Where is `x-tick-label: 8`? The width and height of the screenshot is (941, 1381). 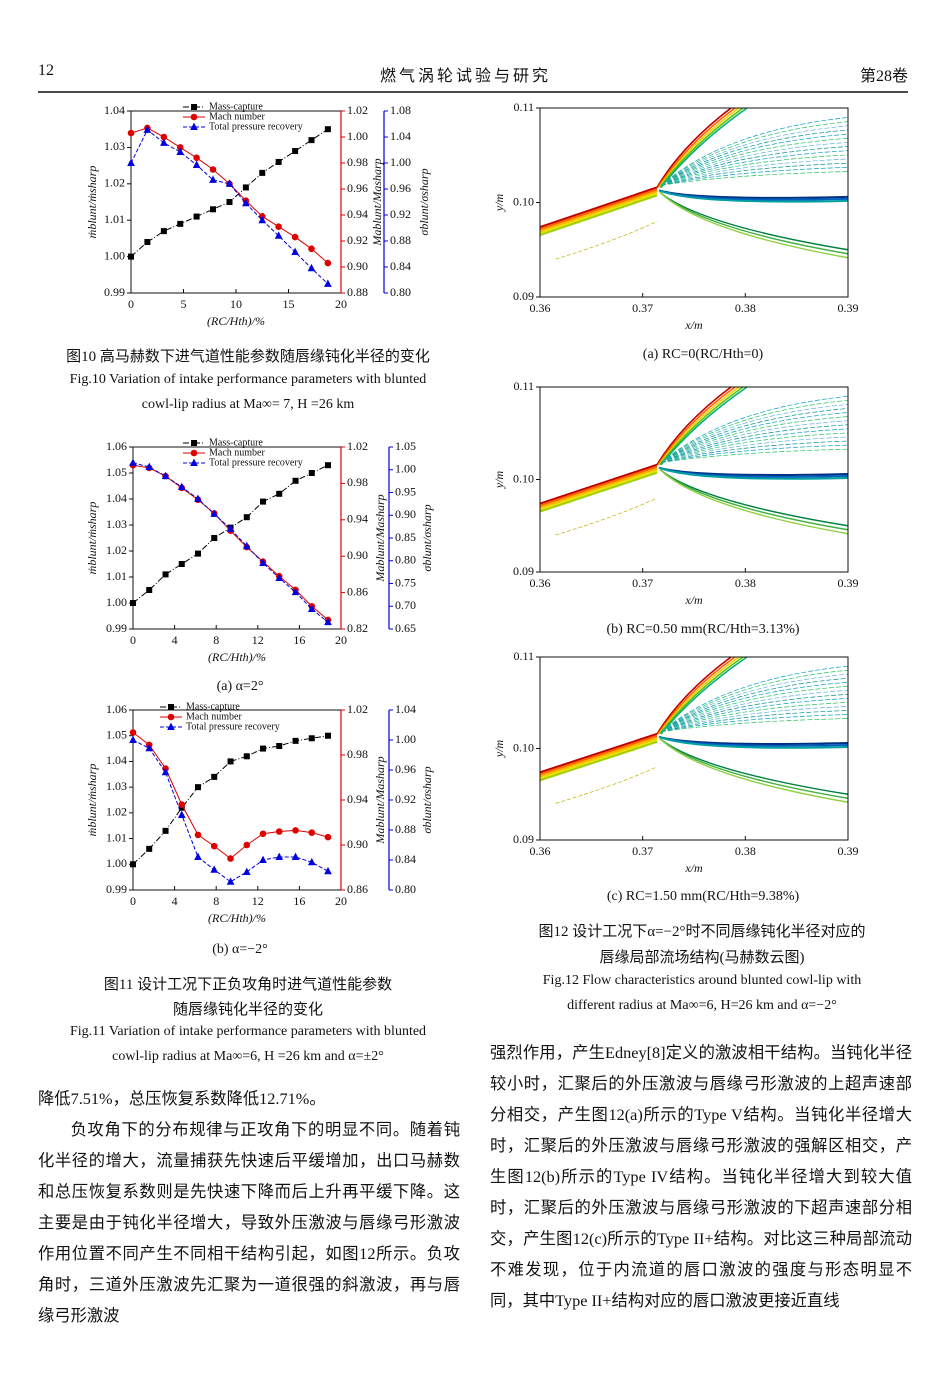 x-tick-label: 8 is located at coordinates (216, 901).